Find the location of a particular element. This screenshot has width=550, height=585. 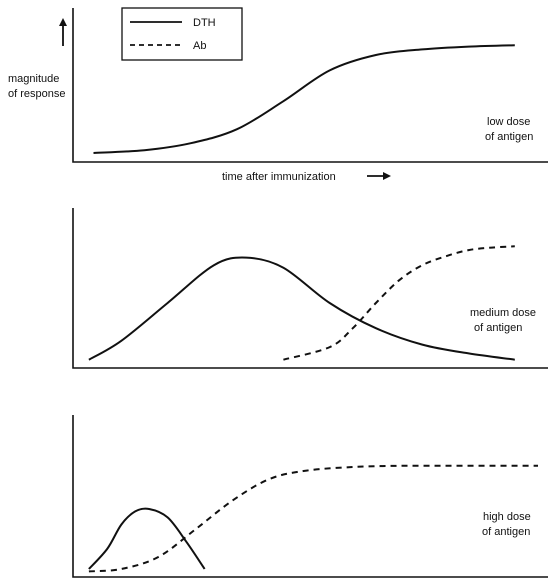

panel-medium-label-line1: medium dose is located at coordinates (503, 313).